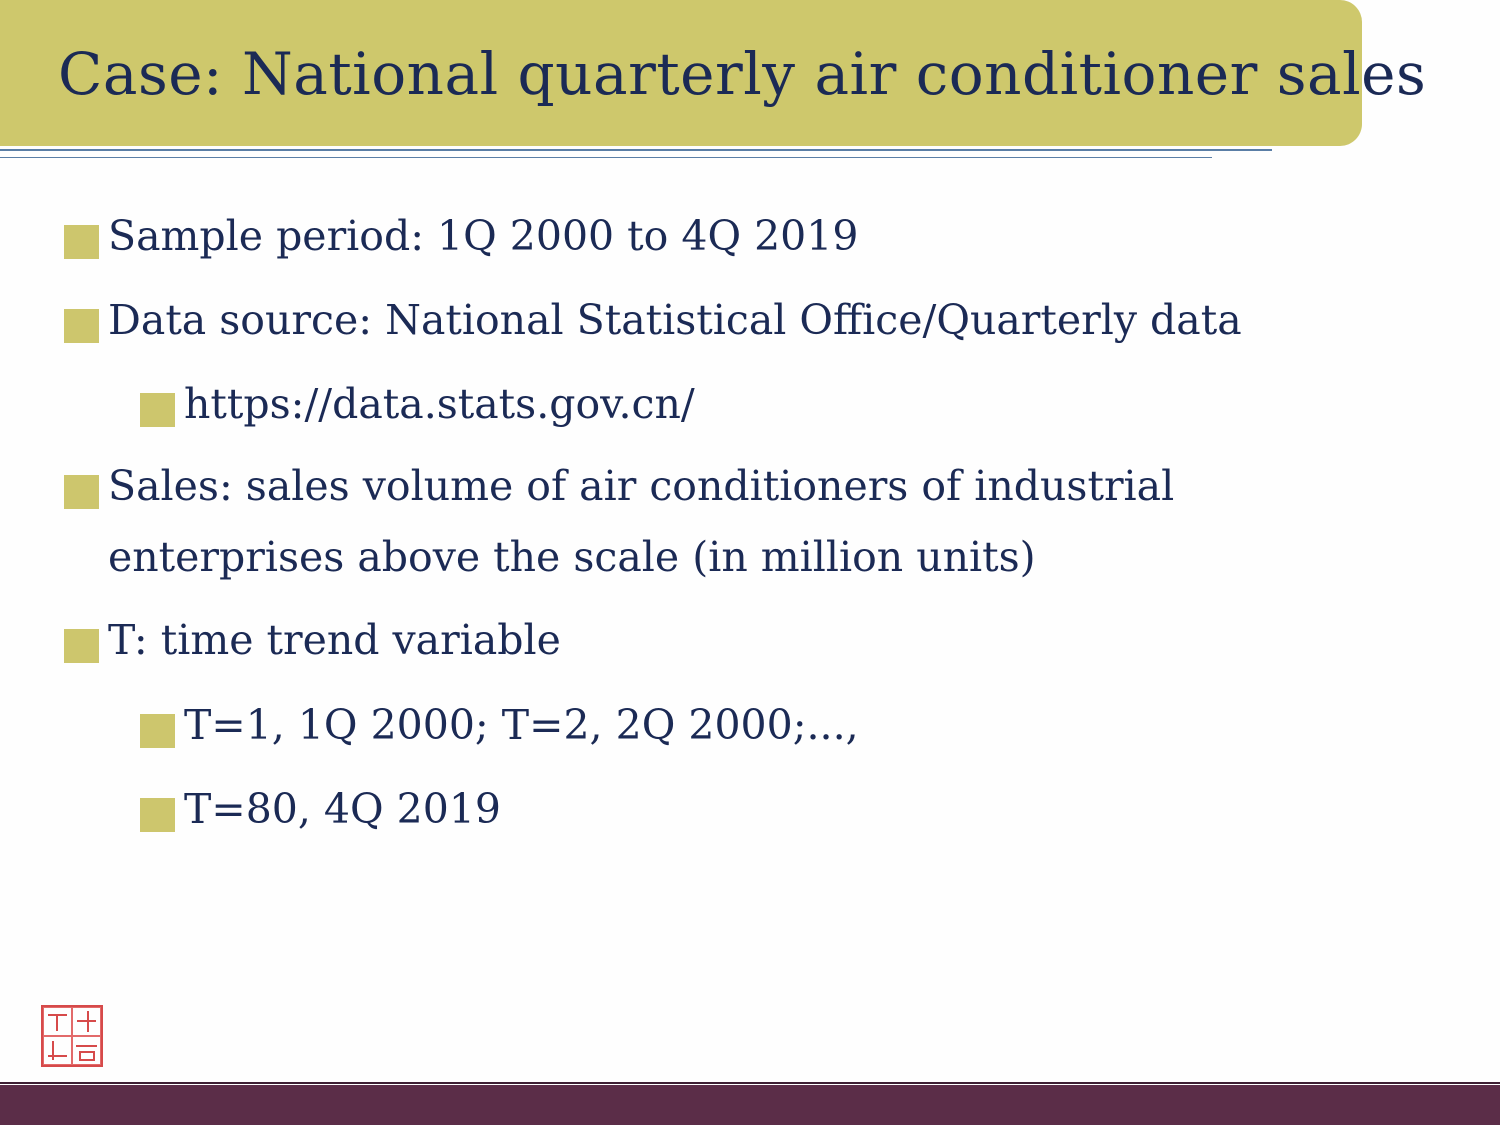 This screenshot has height=1125, width=1500. Describe the element at coordinates (750, 1083) in the screenshot. I see `footer-divider` at that location.